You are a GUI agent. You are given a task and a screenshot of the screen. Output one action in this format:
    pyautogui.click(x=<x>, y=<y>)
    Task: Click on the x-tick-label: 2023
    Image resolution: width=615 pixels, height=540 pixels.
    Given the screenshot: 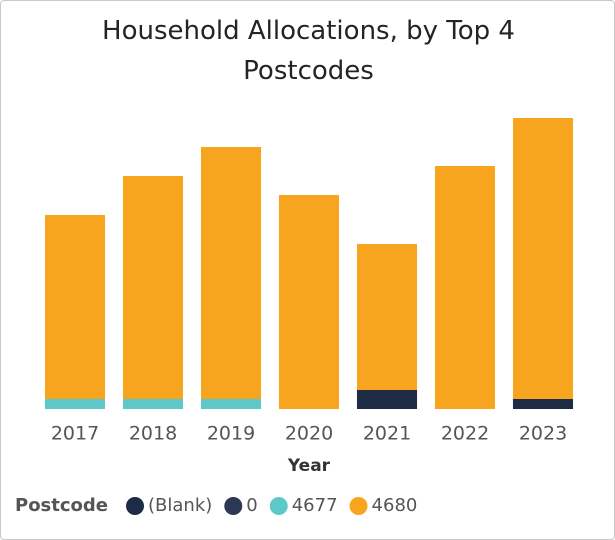 What is the action you would take?
    pyautogui.click(x=543, y=434)
    